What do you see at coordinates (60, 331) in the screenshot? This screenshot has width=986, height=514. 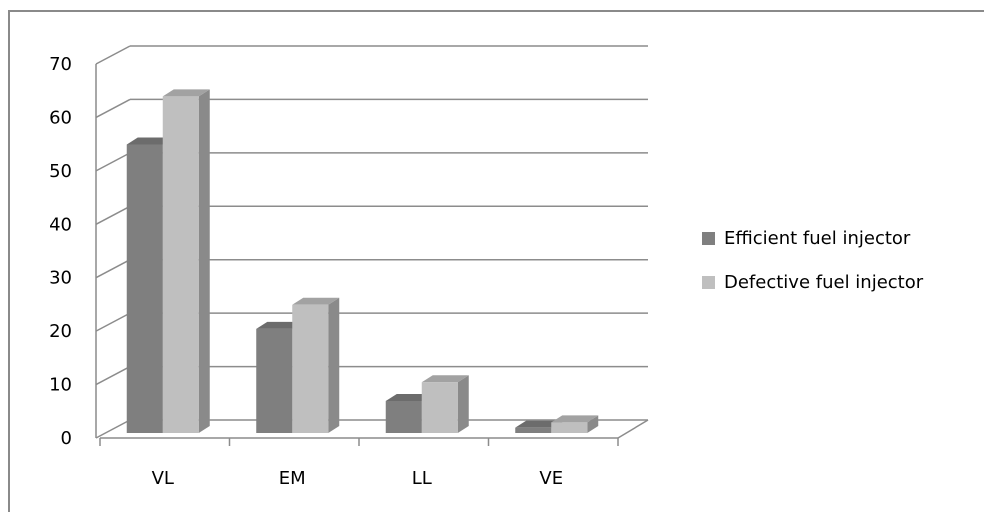 I see `y-tick-label: 20` at bounding box center [60, 331].